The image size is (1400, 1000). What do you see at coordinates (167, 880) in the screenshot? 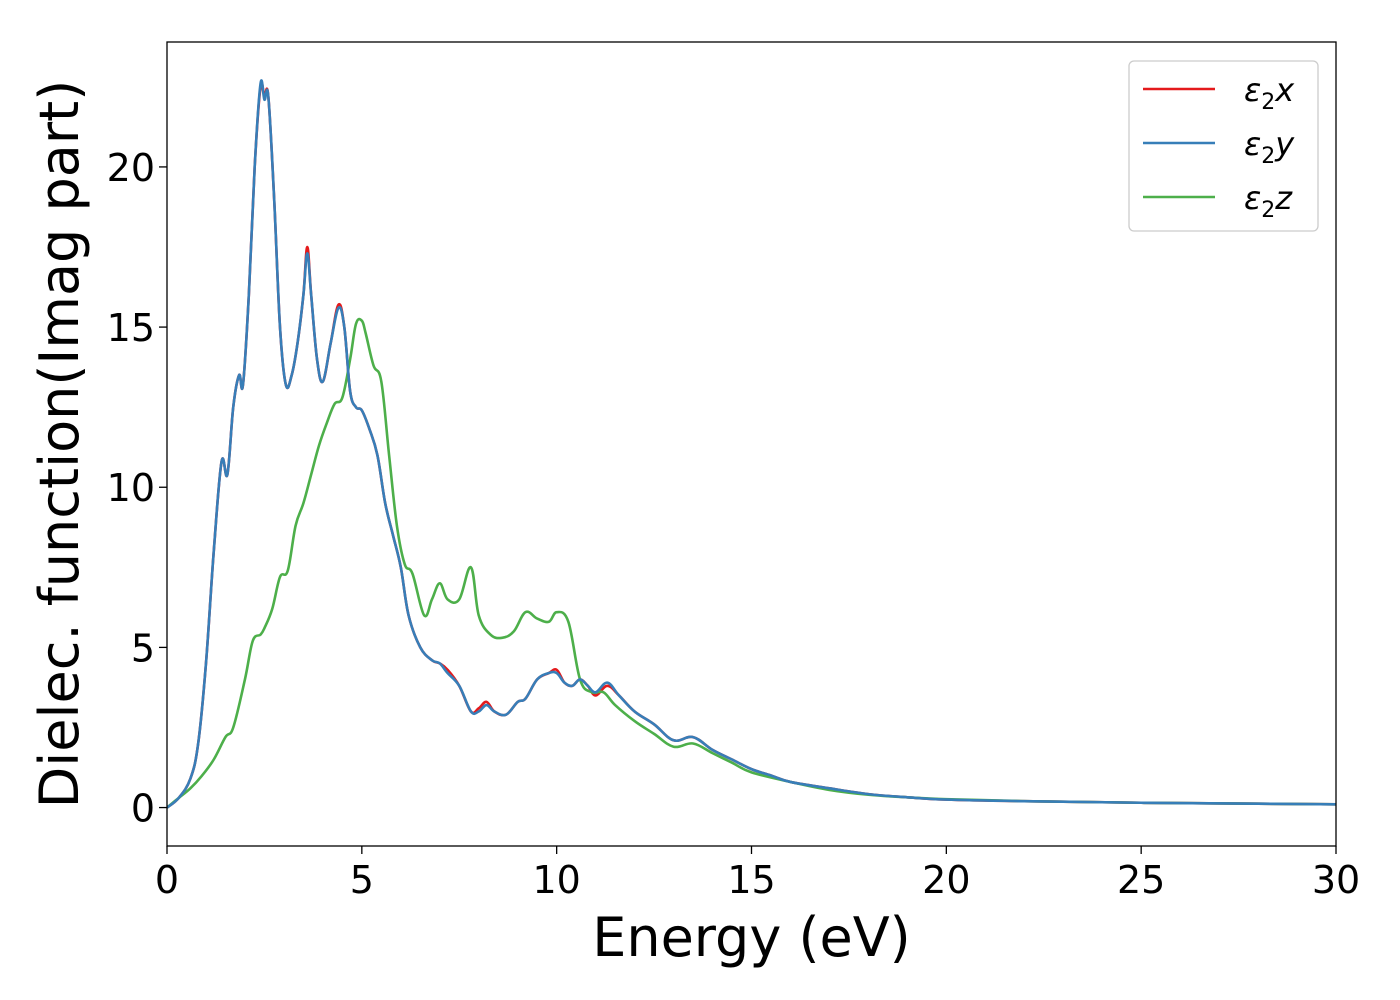
I see `x-tick-label: 0` at bounding box center [167, 880].